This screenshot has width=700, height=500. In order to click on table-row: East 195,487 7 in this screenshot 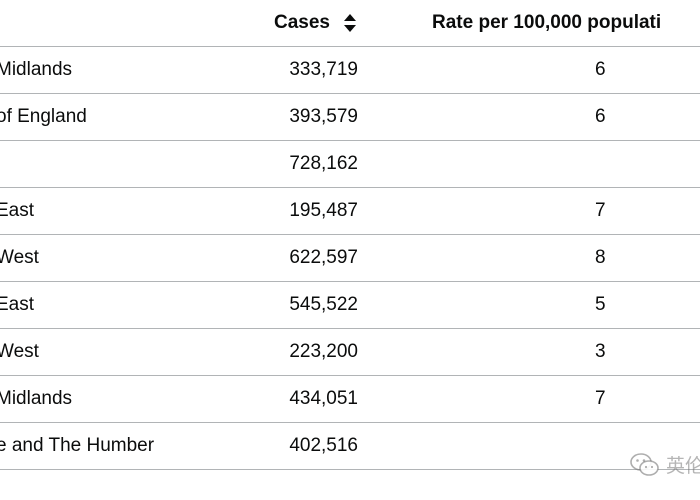, I will do `click(350, 211)`.